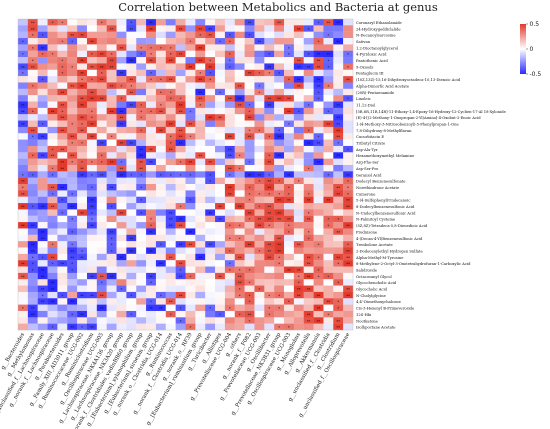  Describe the element at coordinates (376, 36) in the screenshot. I see `row-label: N-Decanoylsarcosine` at that location.